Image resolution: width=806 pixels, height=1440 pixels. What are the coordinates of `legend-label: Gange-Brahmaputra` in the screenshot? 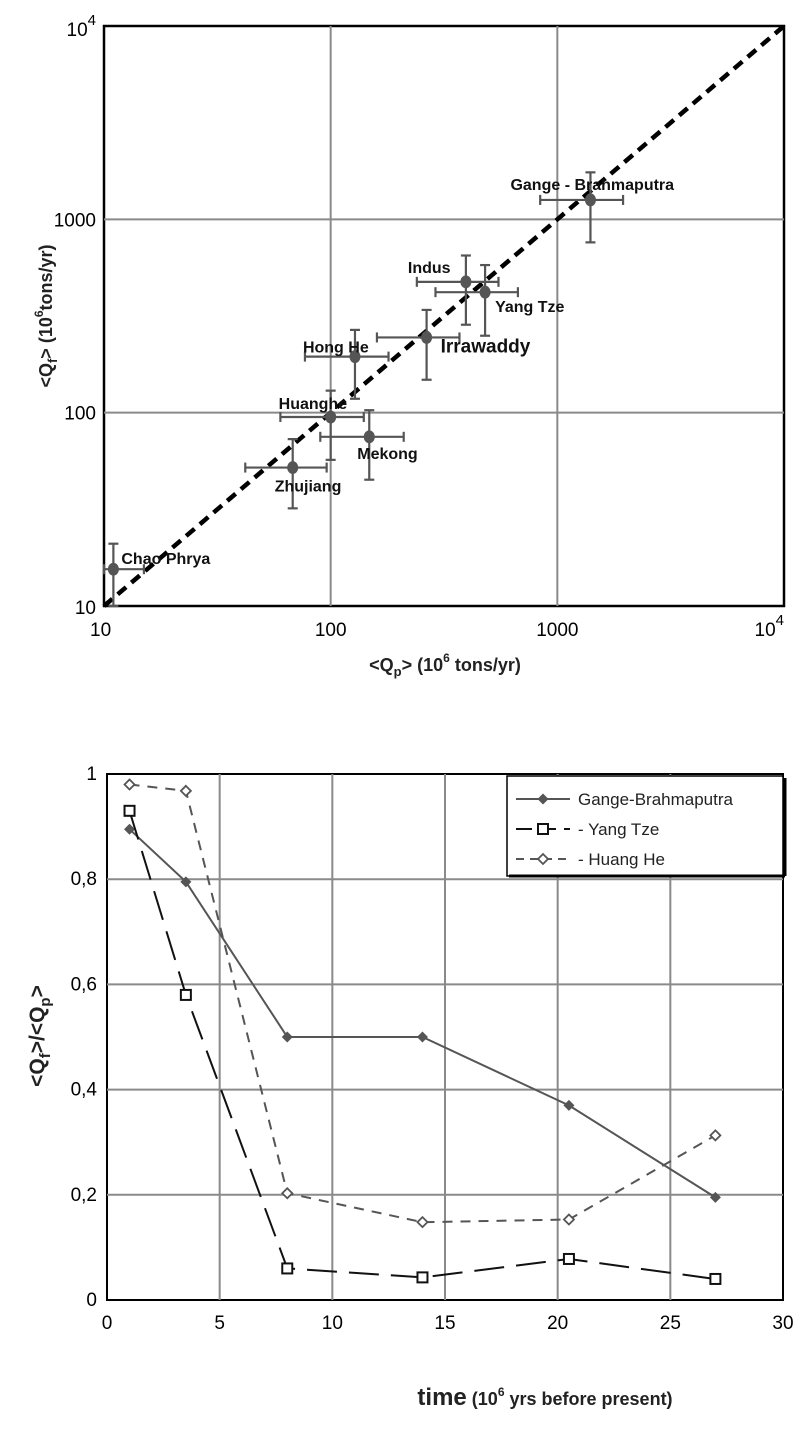 It's located at (656, 799).